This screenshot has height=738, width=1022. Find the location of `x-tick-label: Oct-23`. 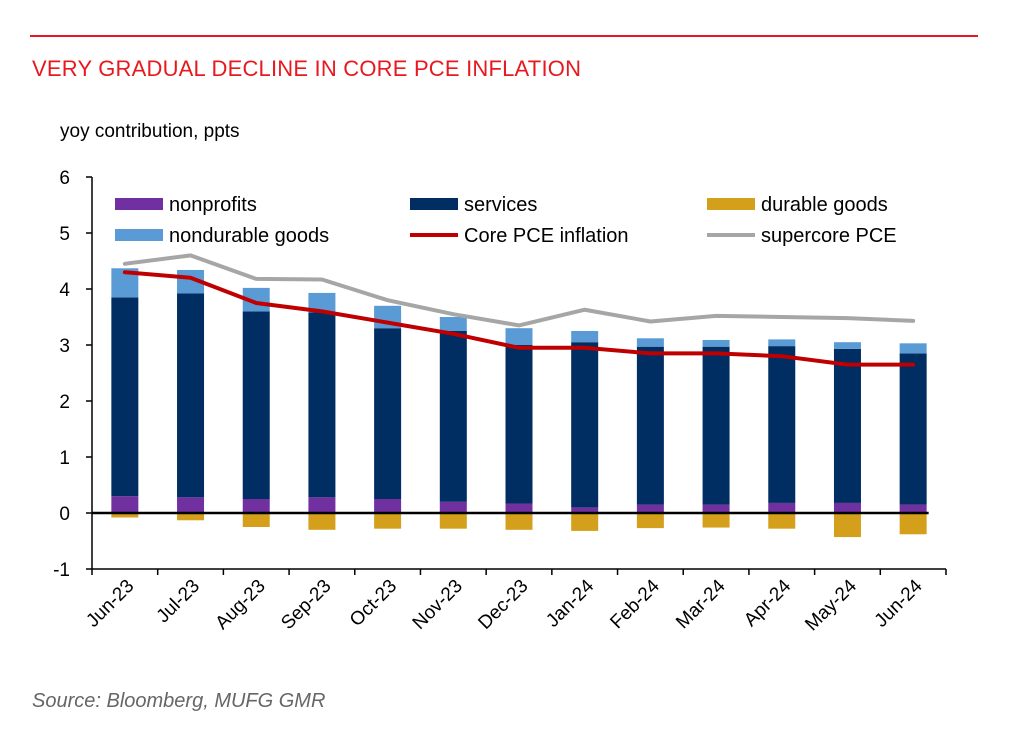

x-tick-label: Oct-23 is located at coordinates (373, 603).